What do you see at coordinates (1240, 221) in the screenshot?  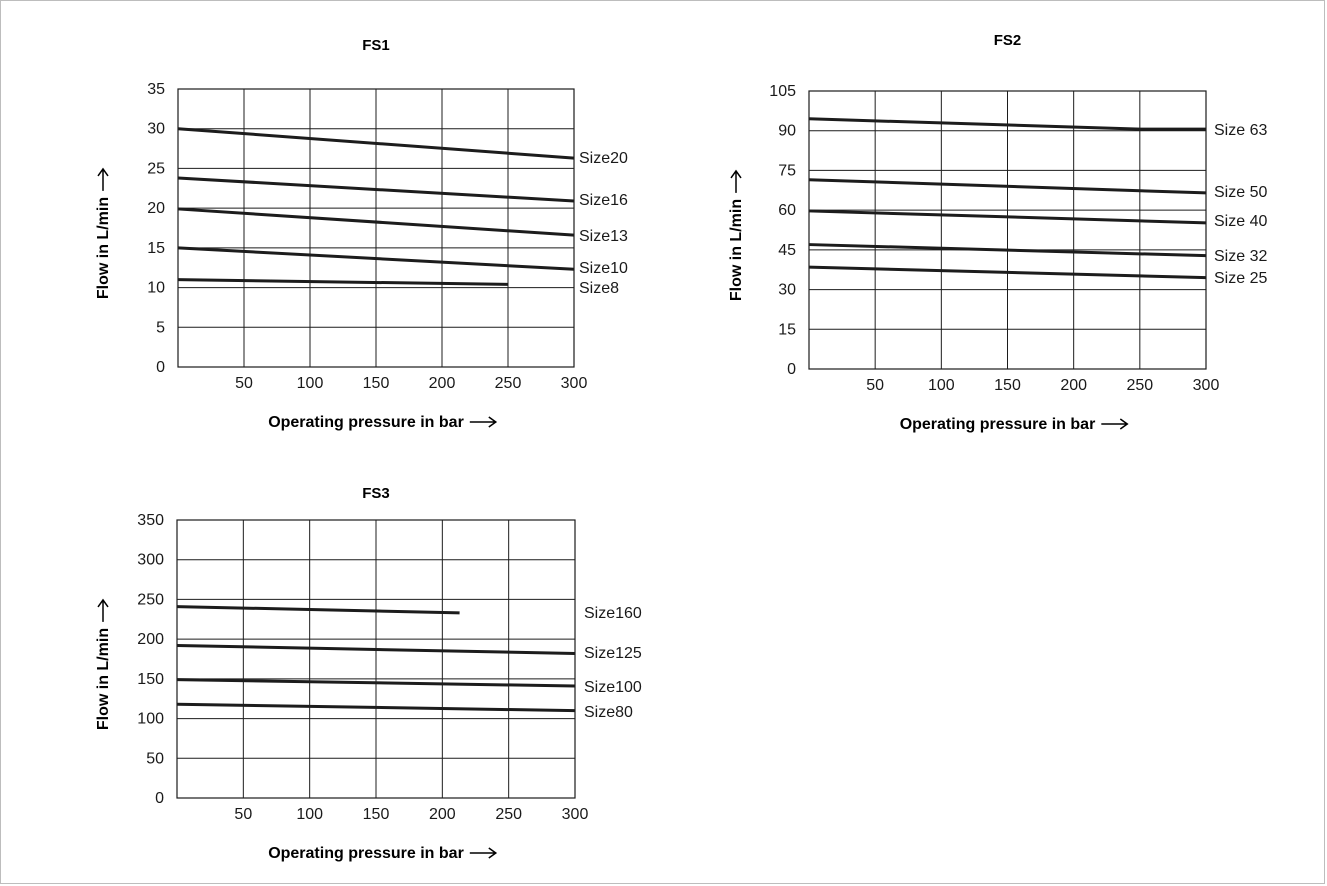 I see `chart-2-series-label-3: Size 40` at bounding box center [1240, 221].